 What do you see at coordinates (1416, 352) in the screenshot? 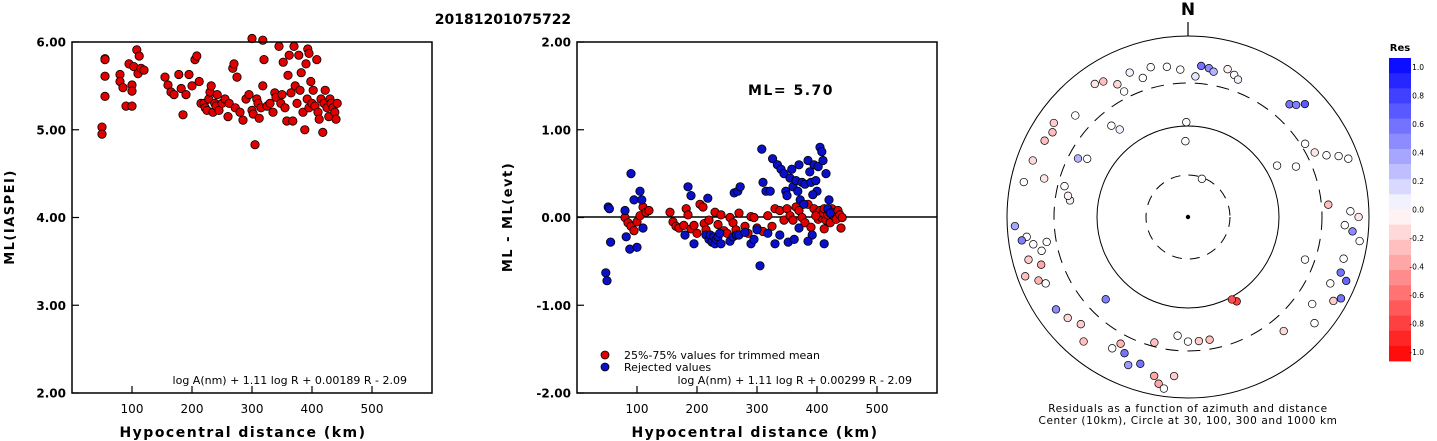
I see `colorbar-tick-label: -1.0` at bounding box center [1416, 352].